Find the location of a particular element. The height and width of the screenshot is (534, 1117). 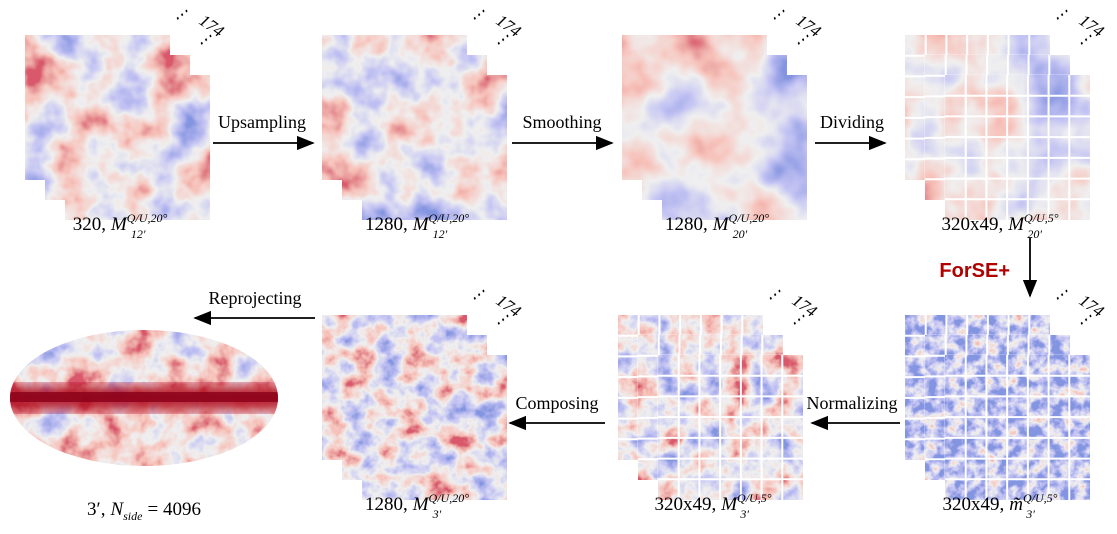

caption-prefix: 320, is located at coordinates (89, 224).